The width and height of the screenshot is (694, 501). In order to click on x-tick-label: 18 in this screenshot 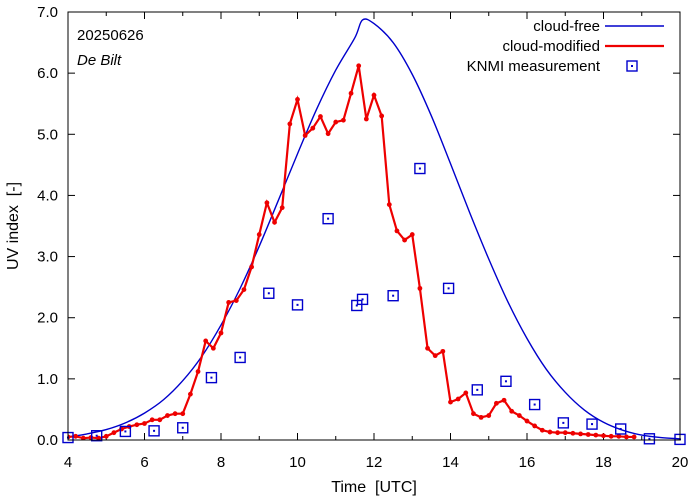, I will do `click(603, 462)`.